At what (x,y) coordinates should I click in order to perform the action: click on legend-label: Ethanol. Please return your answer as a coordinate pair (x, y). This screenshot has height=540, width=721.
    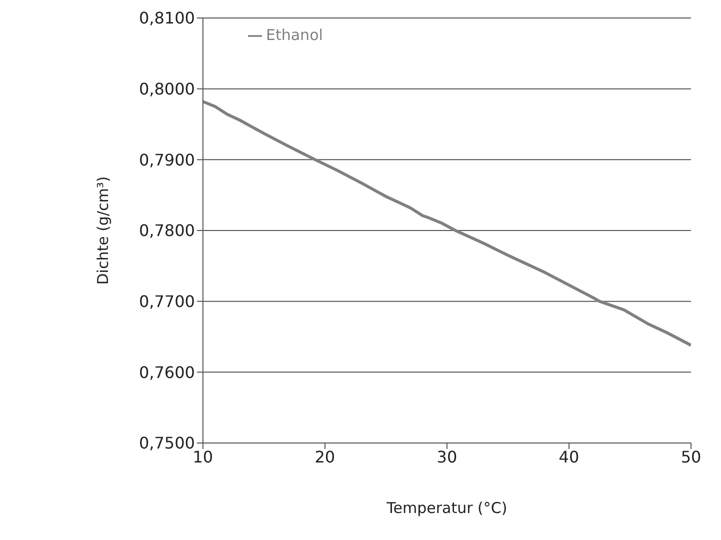
    Looking at the image, I should click on (294, 35).